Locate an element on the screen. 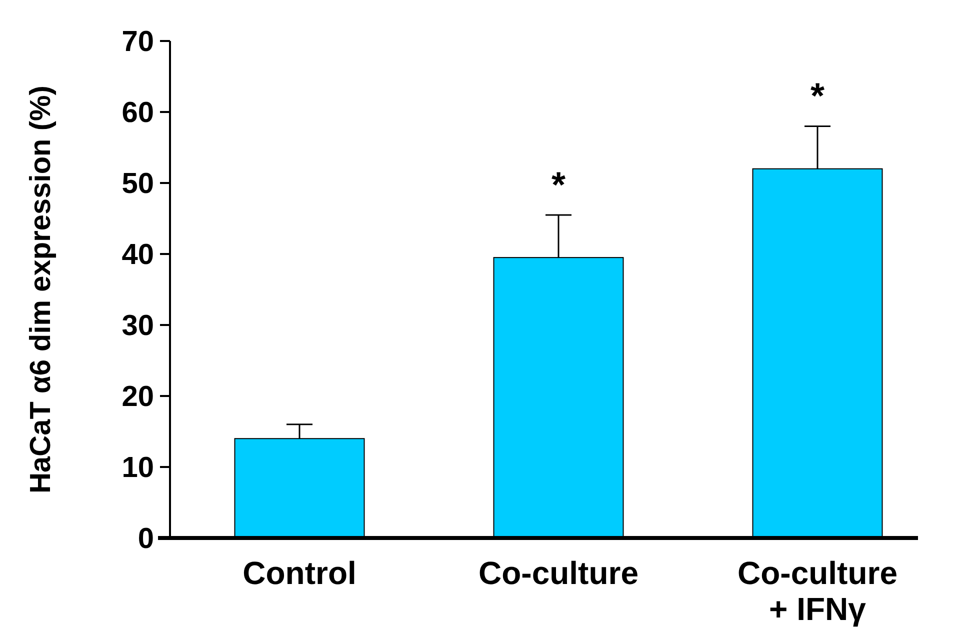 The image size is (955, 639). x-tick-label: Co-culture is located at coordinates (558, 573).